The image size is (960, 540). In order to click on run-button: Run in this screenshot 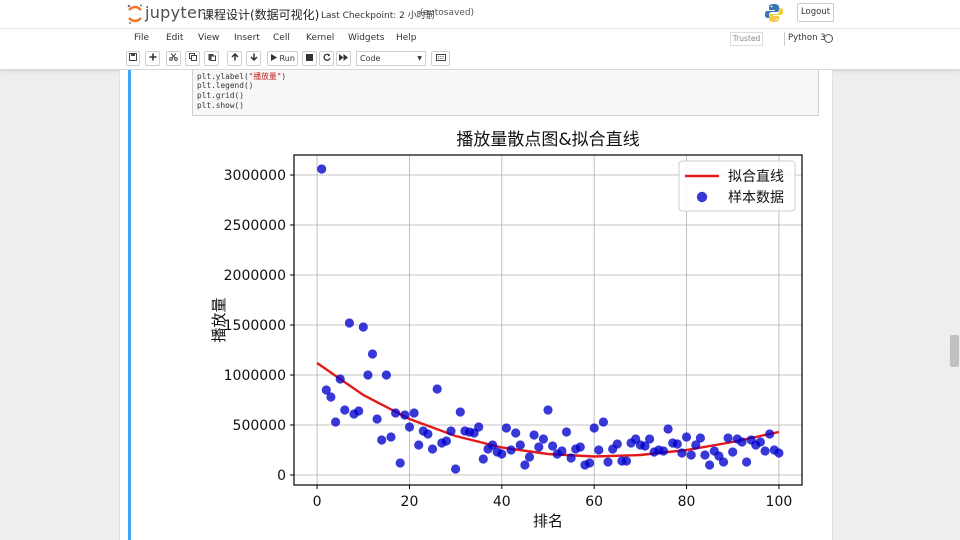, I will do `click(282, 58)`.